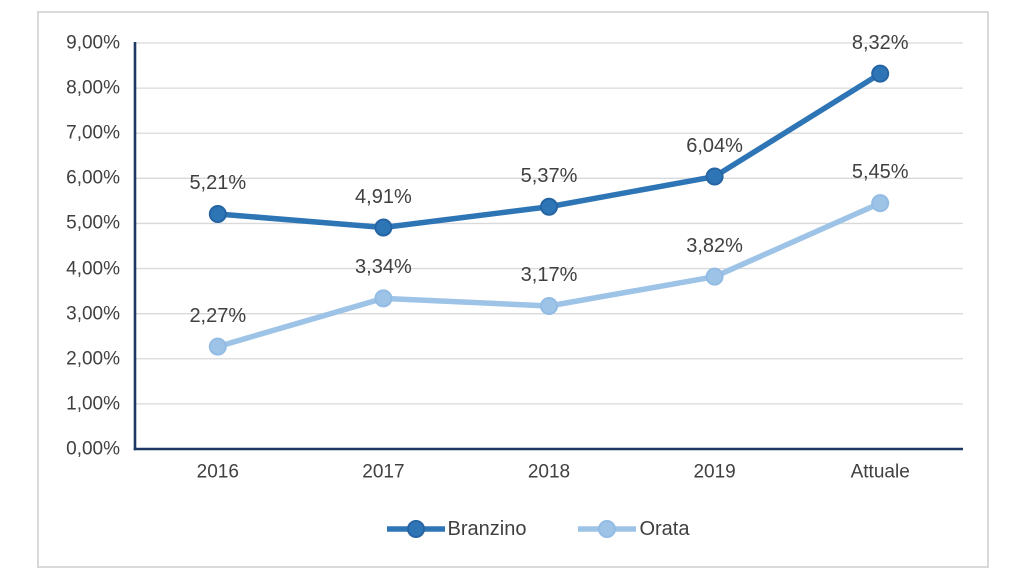 The height and width of the screenshot is (576, 1024). I want to click on data-label-orata-2018: 3,17%, so click(549, 274).